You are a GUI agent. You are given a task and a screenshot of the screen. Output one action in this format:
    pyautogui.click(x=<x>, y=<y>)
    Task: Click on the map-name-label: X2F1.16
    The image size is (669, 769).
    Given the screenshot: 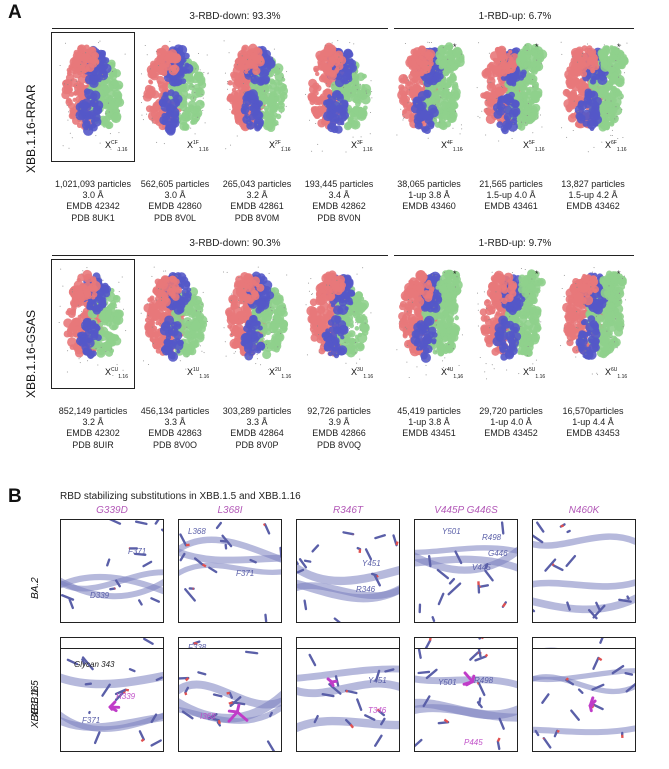 What is the action you would take?
    pyautogui.click(x=280, y=146)
    